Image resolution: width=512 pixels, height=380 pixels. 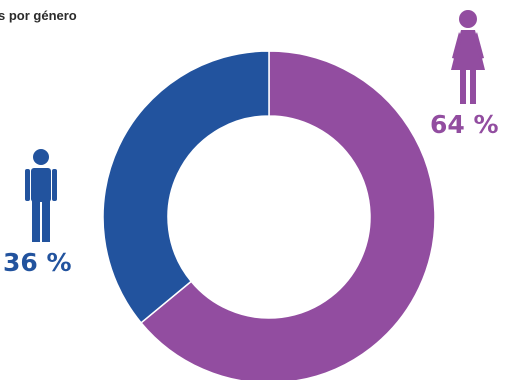 I want to click on chart-title: s por género, so click(x=38, y=15).